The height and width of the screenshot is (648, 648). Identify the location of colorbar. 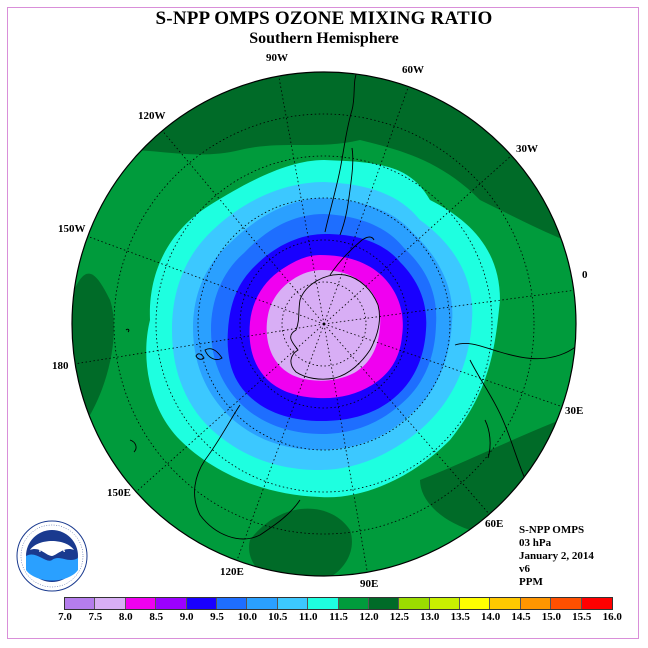
(339, 603).